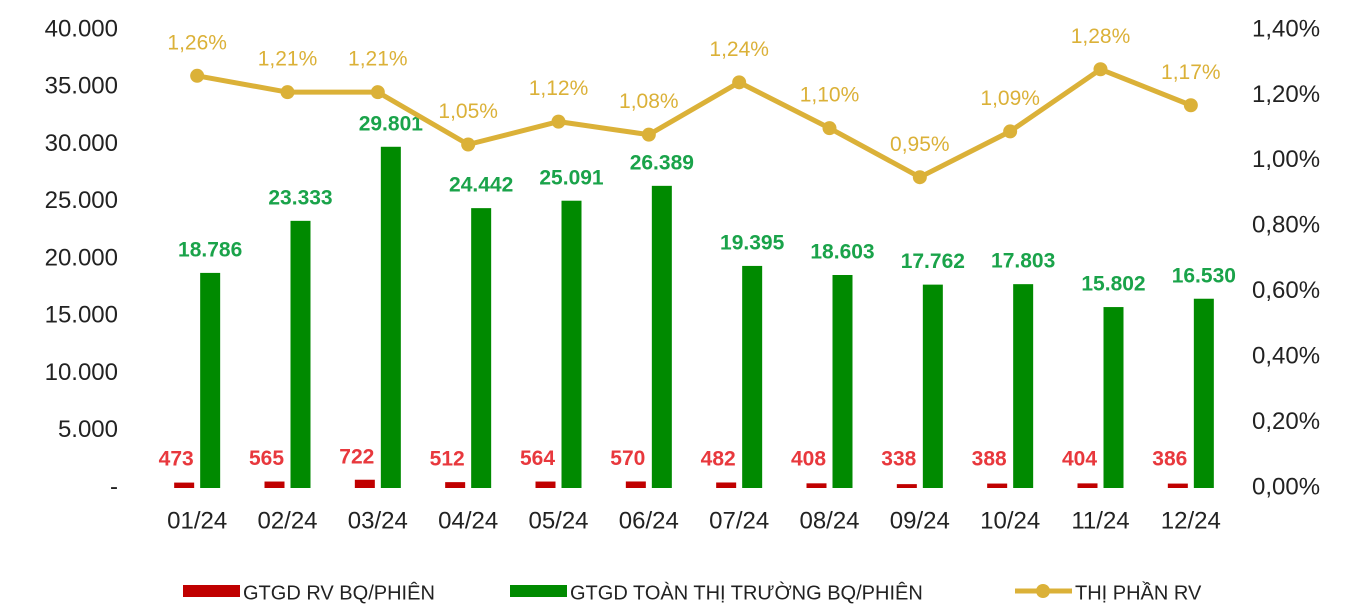  I want to click on data-label: 18.603, so click(842, 252).